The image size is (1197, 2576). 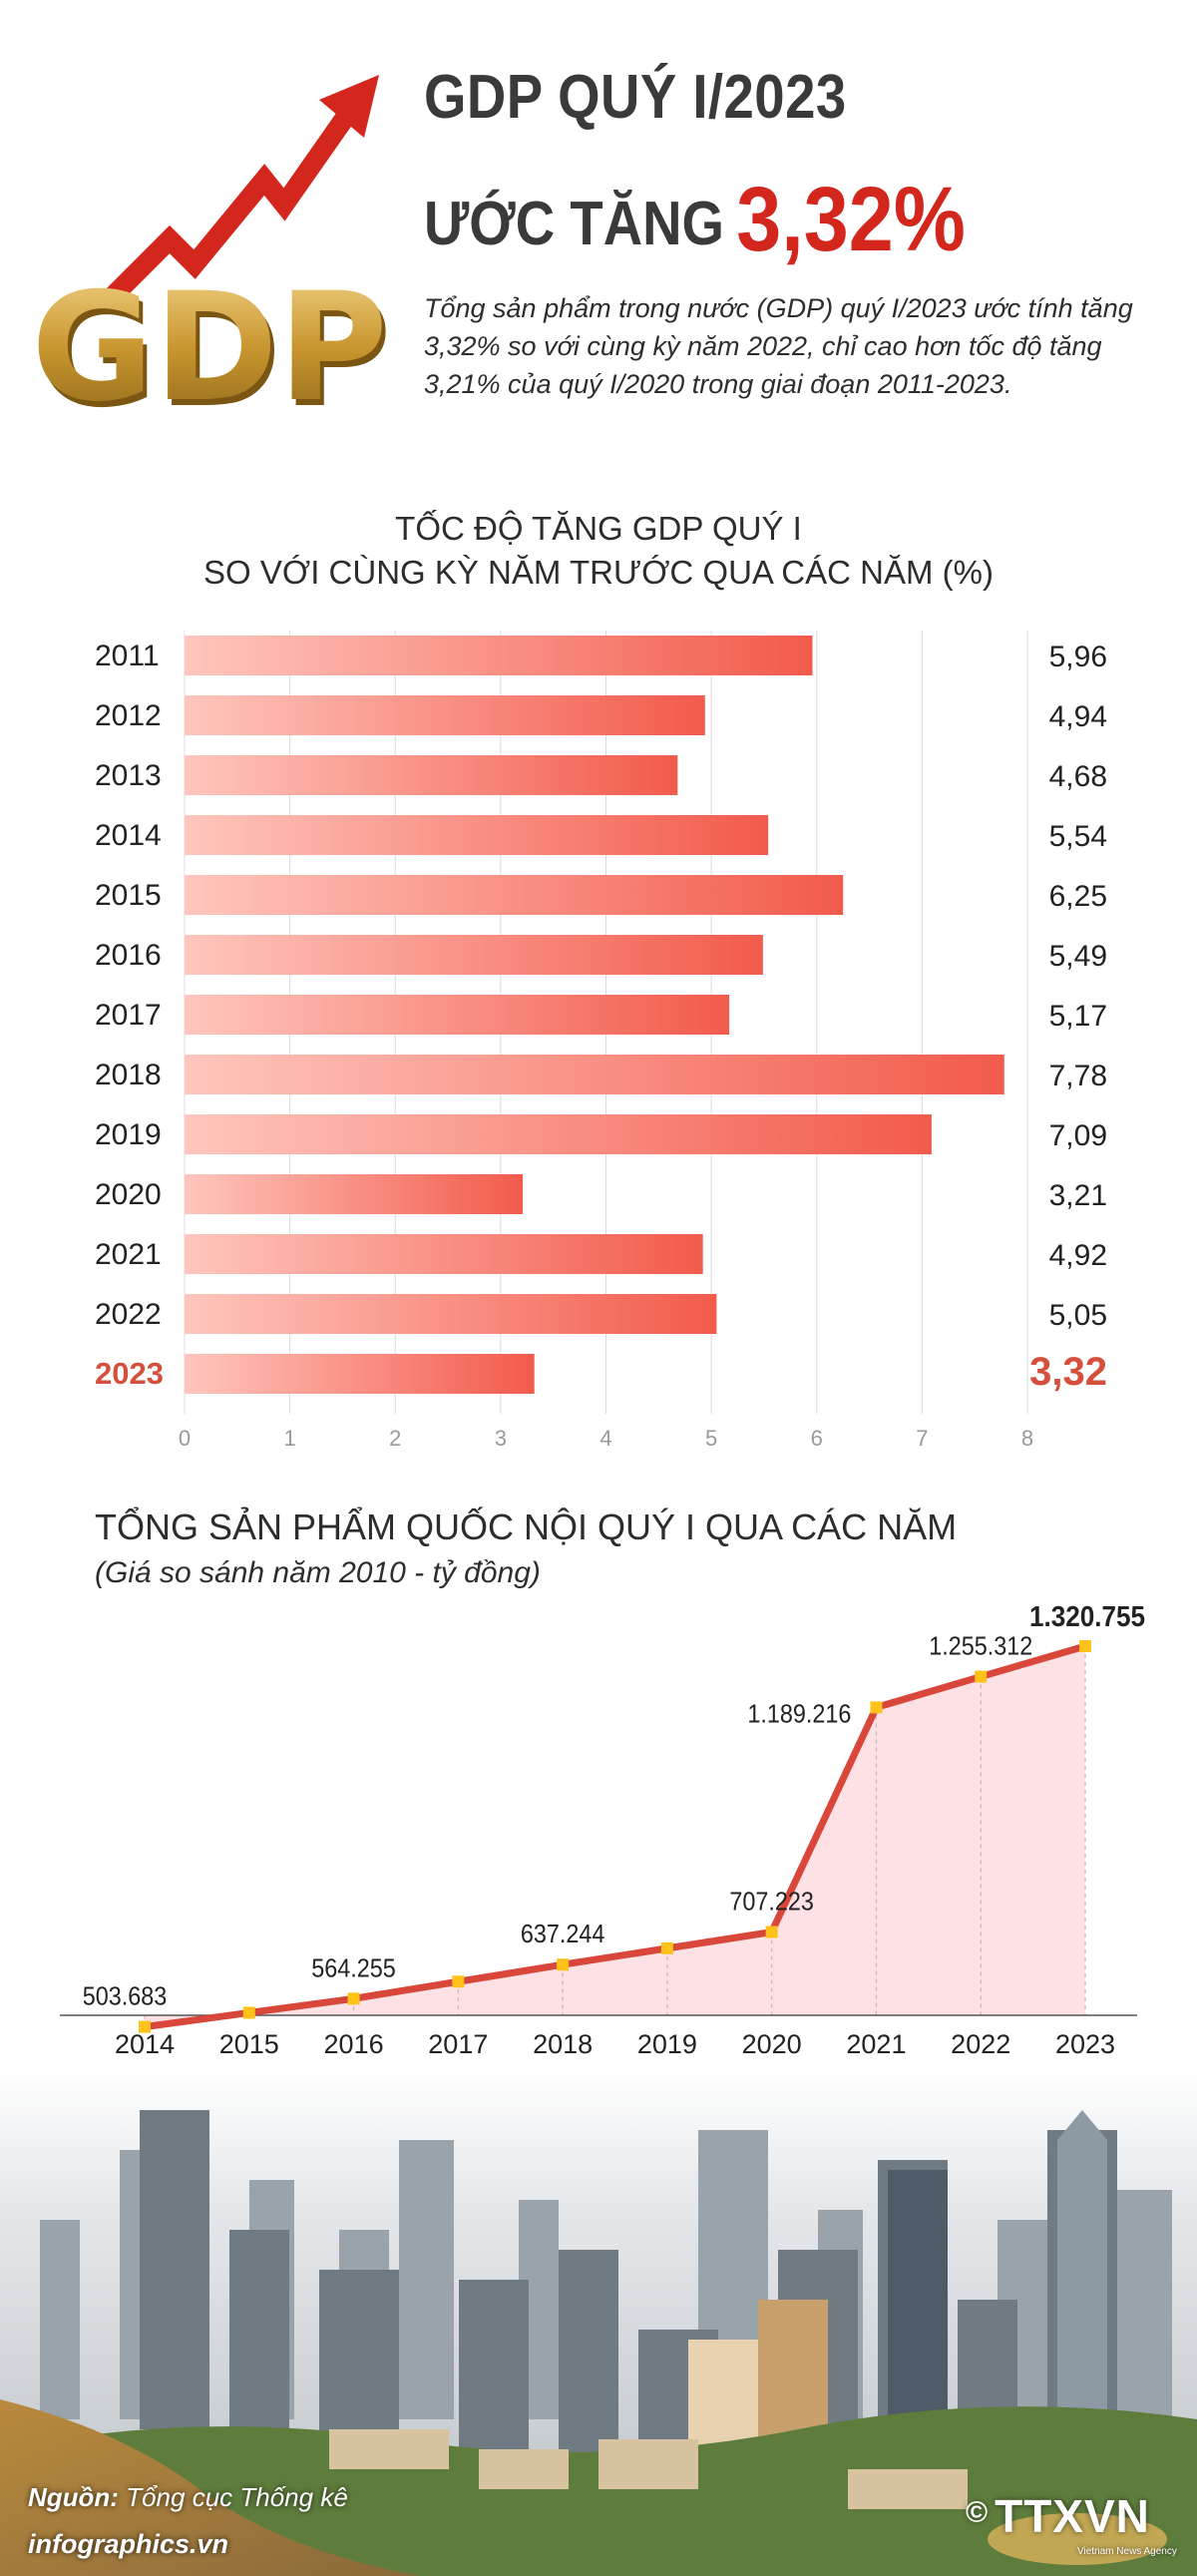 I want to click on data-label: 1.255.312, so click(x=980, y=1646).